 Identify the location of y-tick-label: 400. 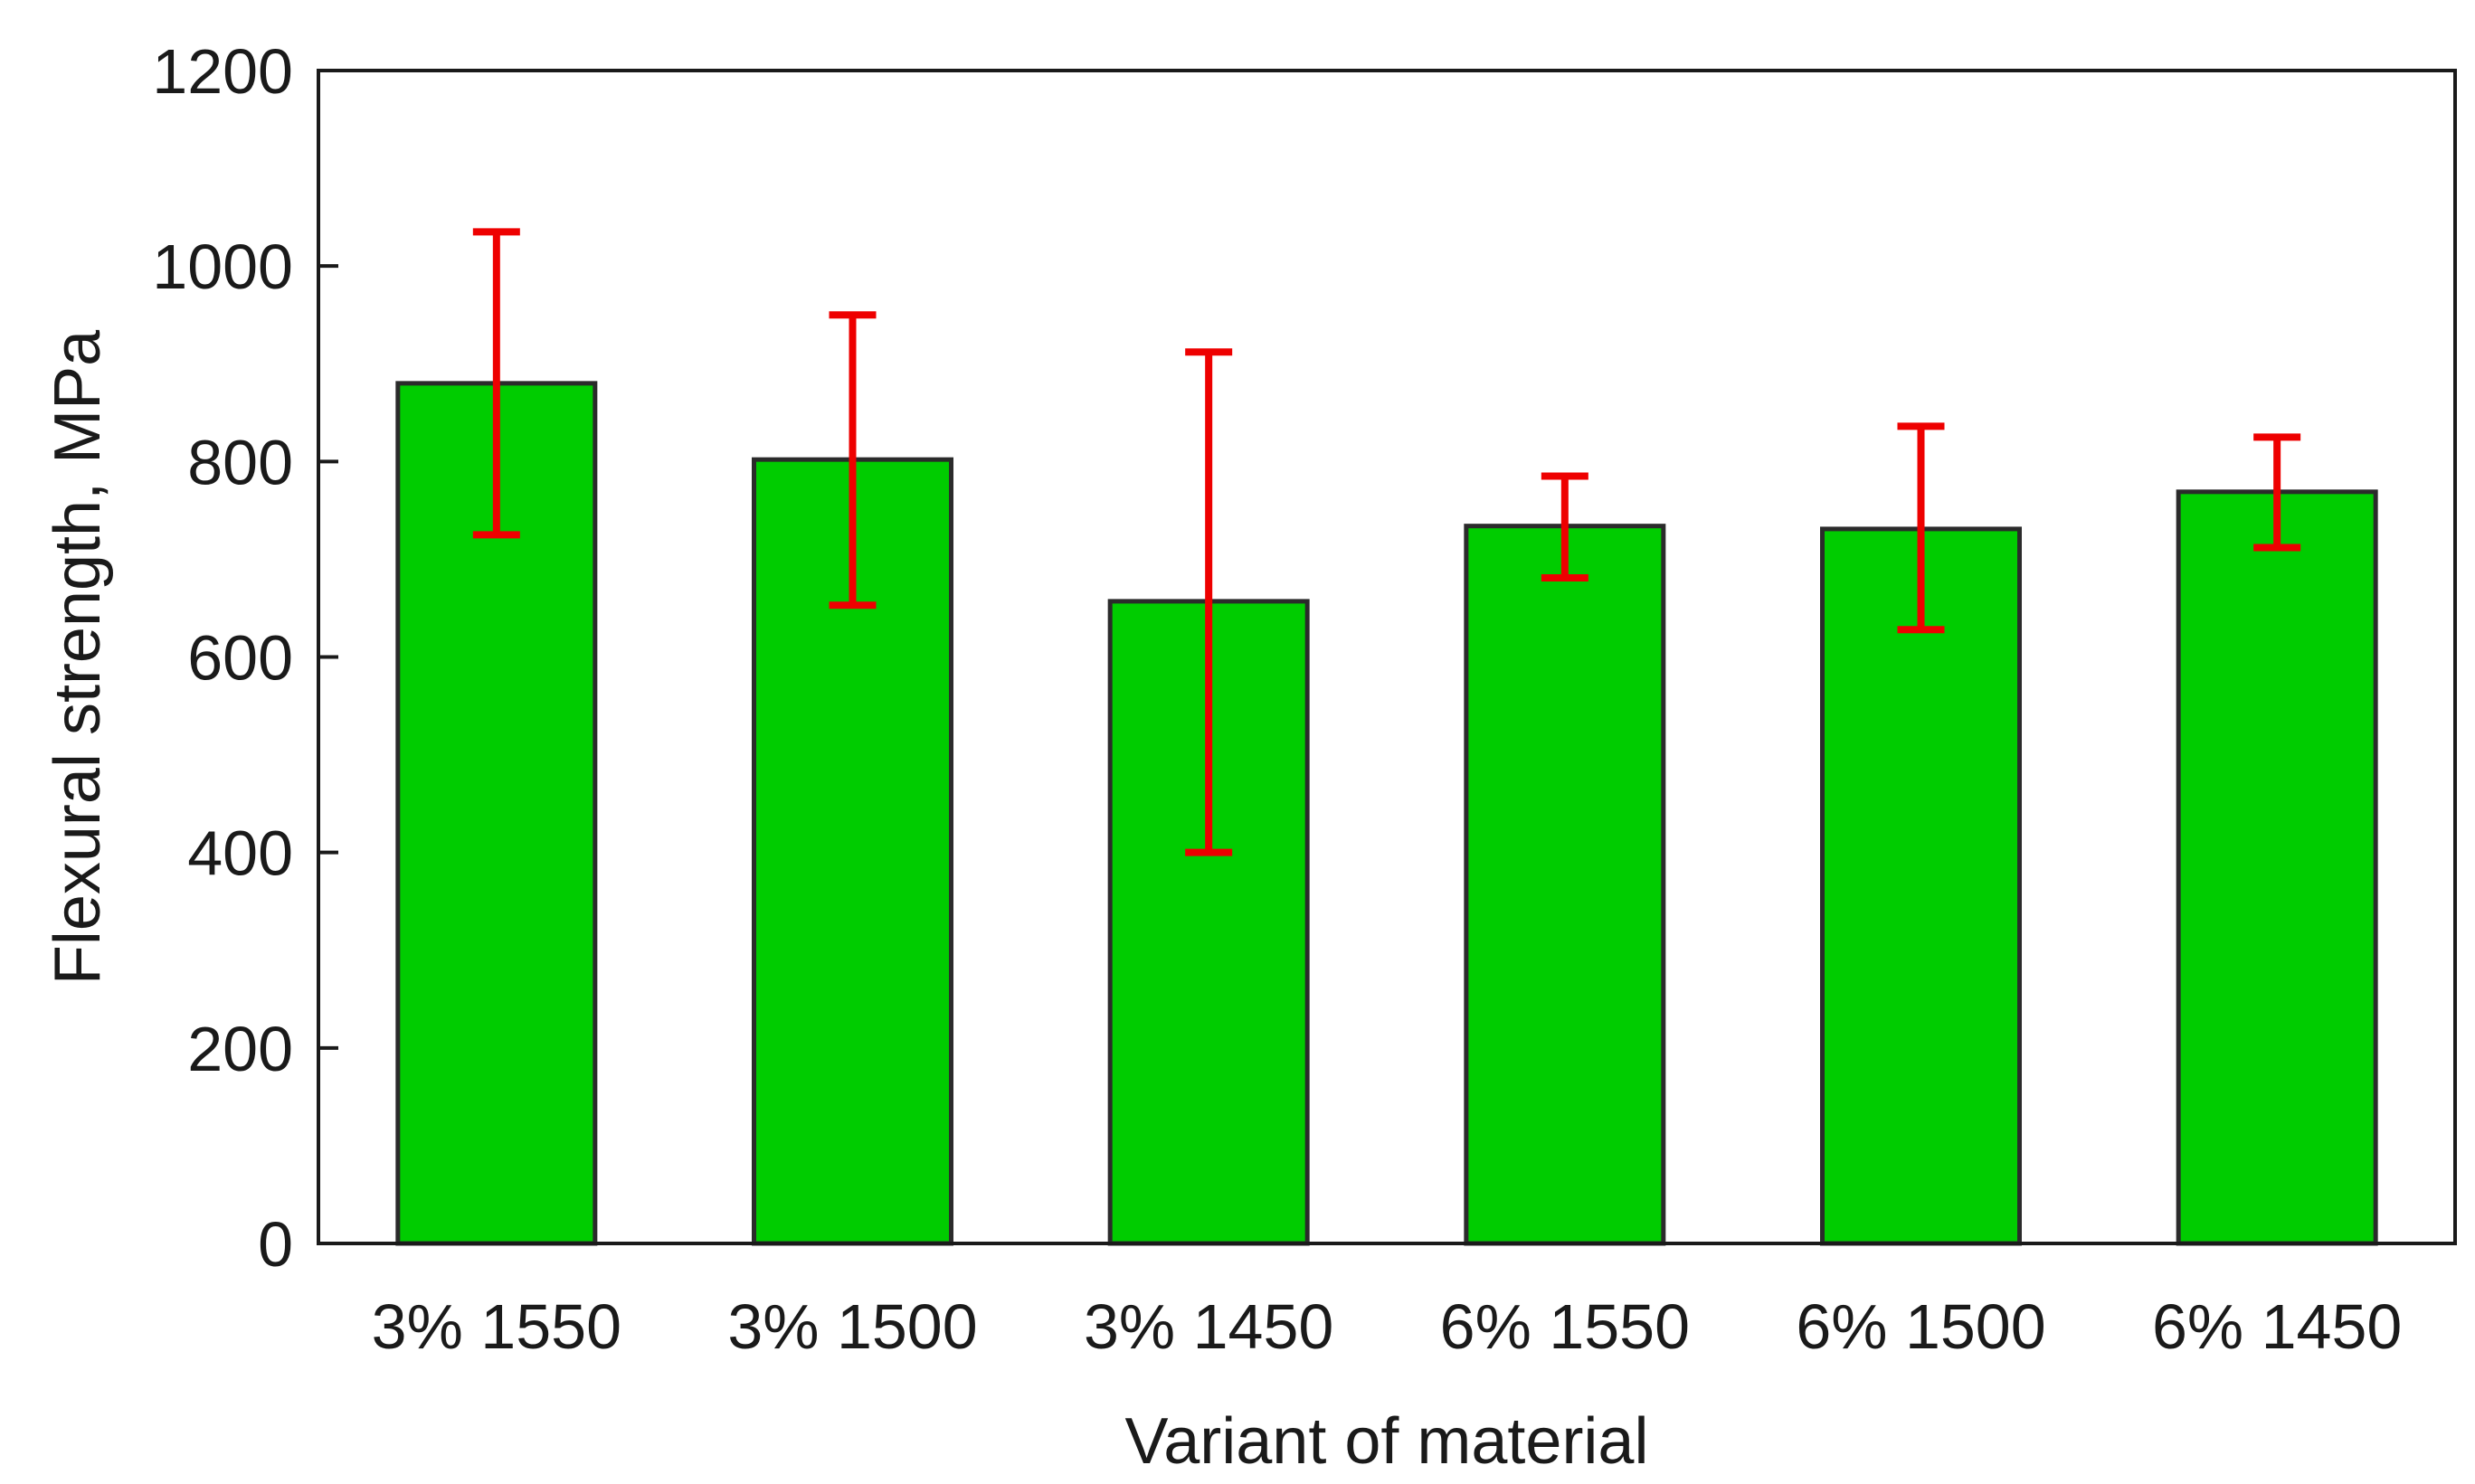
(240, 853).